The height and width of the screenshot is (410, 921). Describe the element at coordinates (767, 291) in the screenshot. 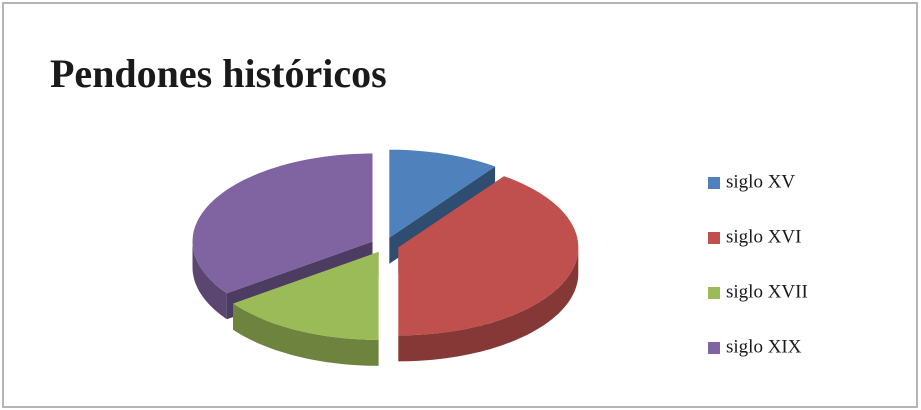

I see `legend-label: siglo XVII` at that location.